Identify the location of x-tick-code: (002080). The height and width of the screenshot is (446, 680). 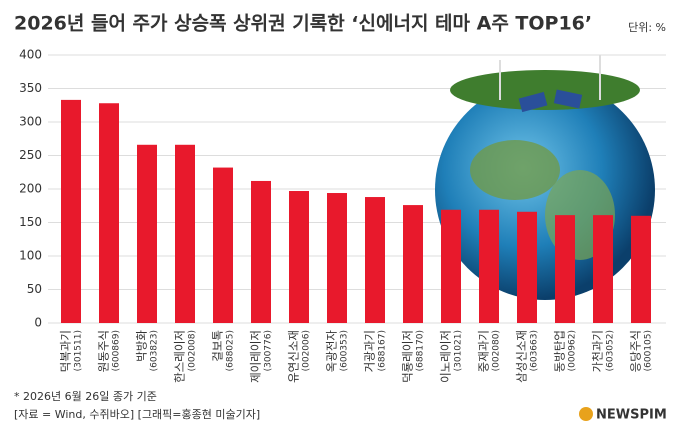
(497, 350).